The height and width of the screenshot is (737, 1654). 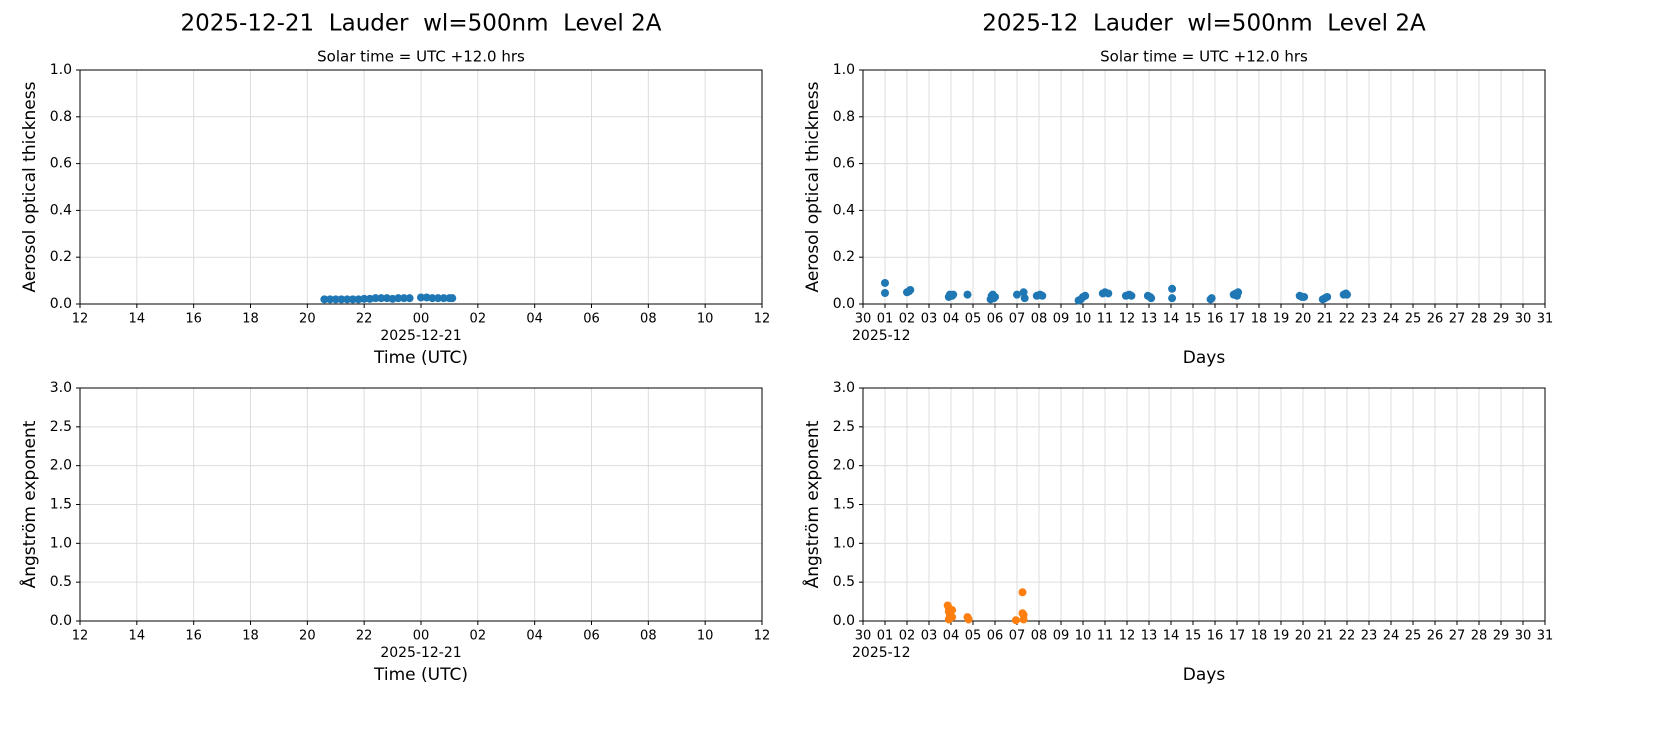 I want to click on chart-title: 2025-12 Lauder wl=500nm Level 2A, so click(x=1204, y=24).